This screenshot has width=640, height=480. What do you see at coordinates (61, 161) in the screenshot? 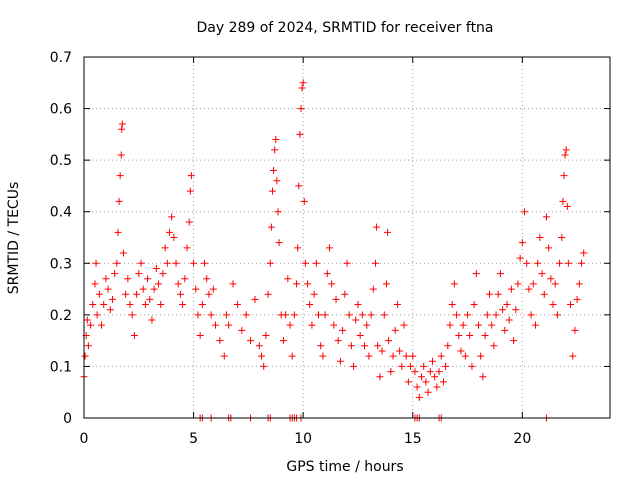
I see `y-tick-label: 0.5` at bounding box center [61, 161].